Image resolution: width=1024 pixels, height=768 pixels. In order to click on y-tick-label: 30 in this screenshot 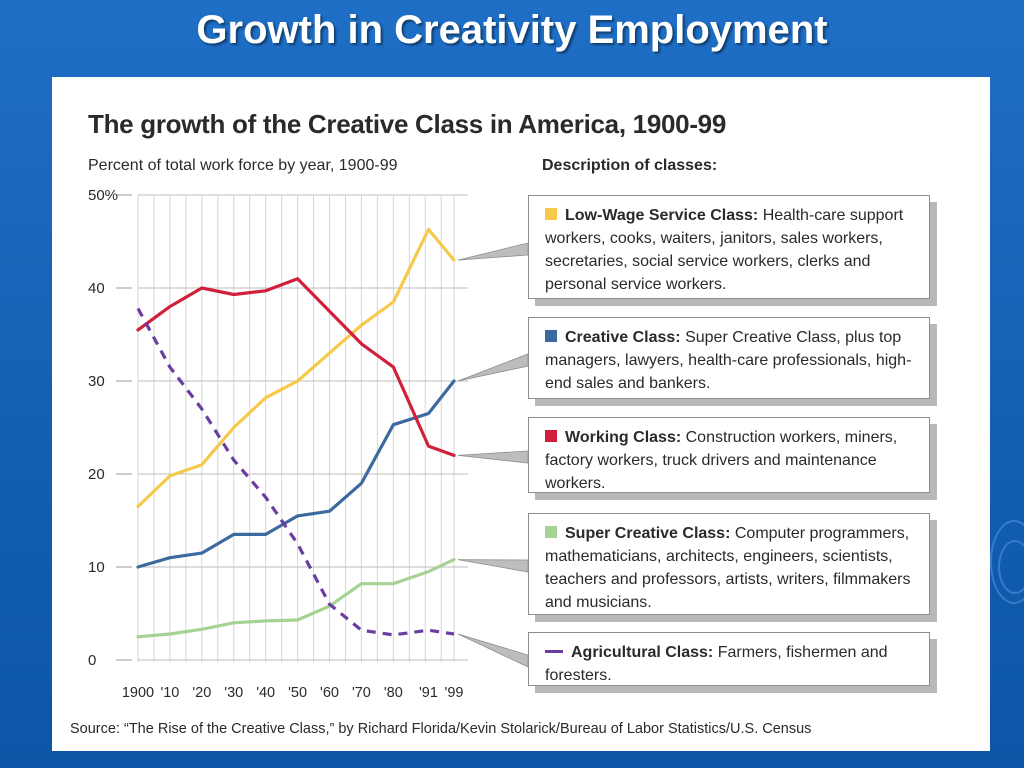, I will do `click(96, 381)`.